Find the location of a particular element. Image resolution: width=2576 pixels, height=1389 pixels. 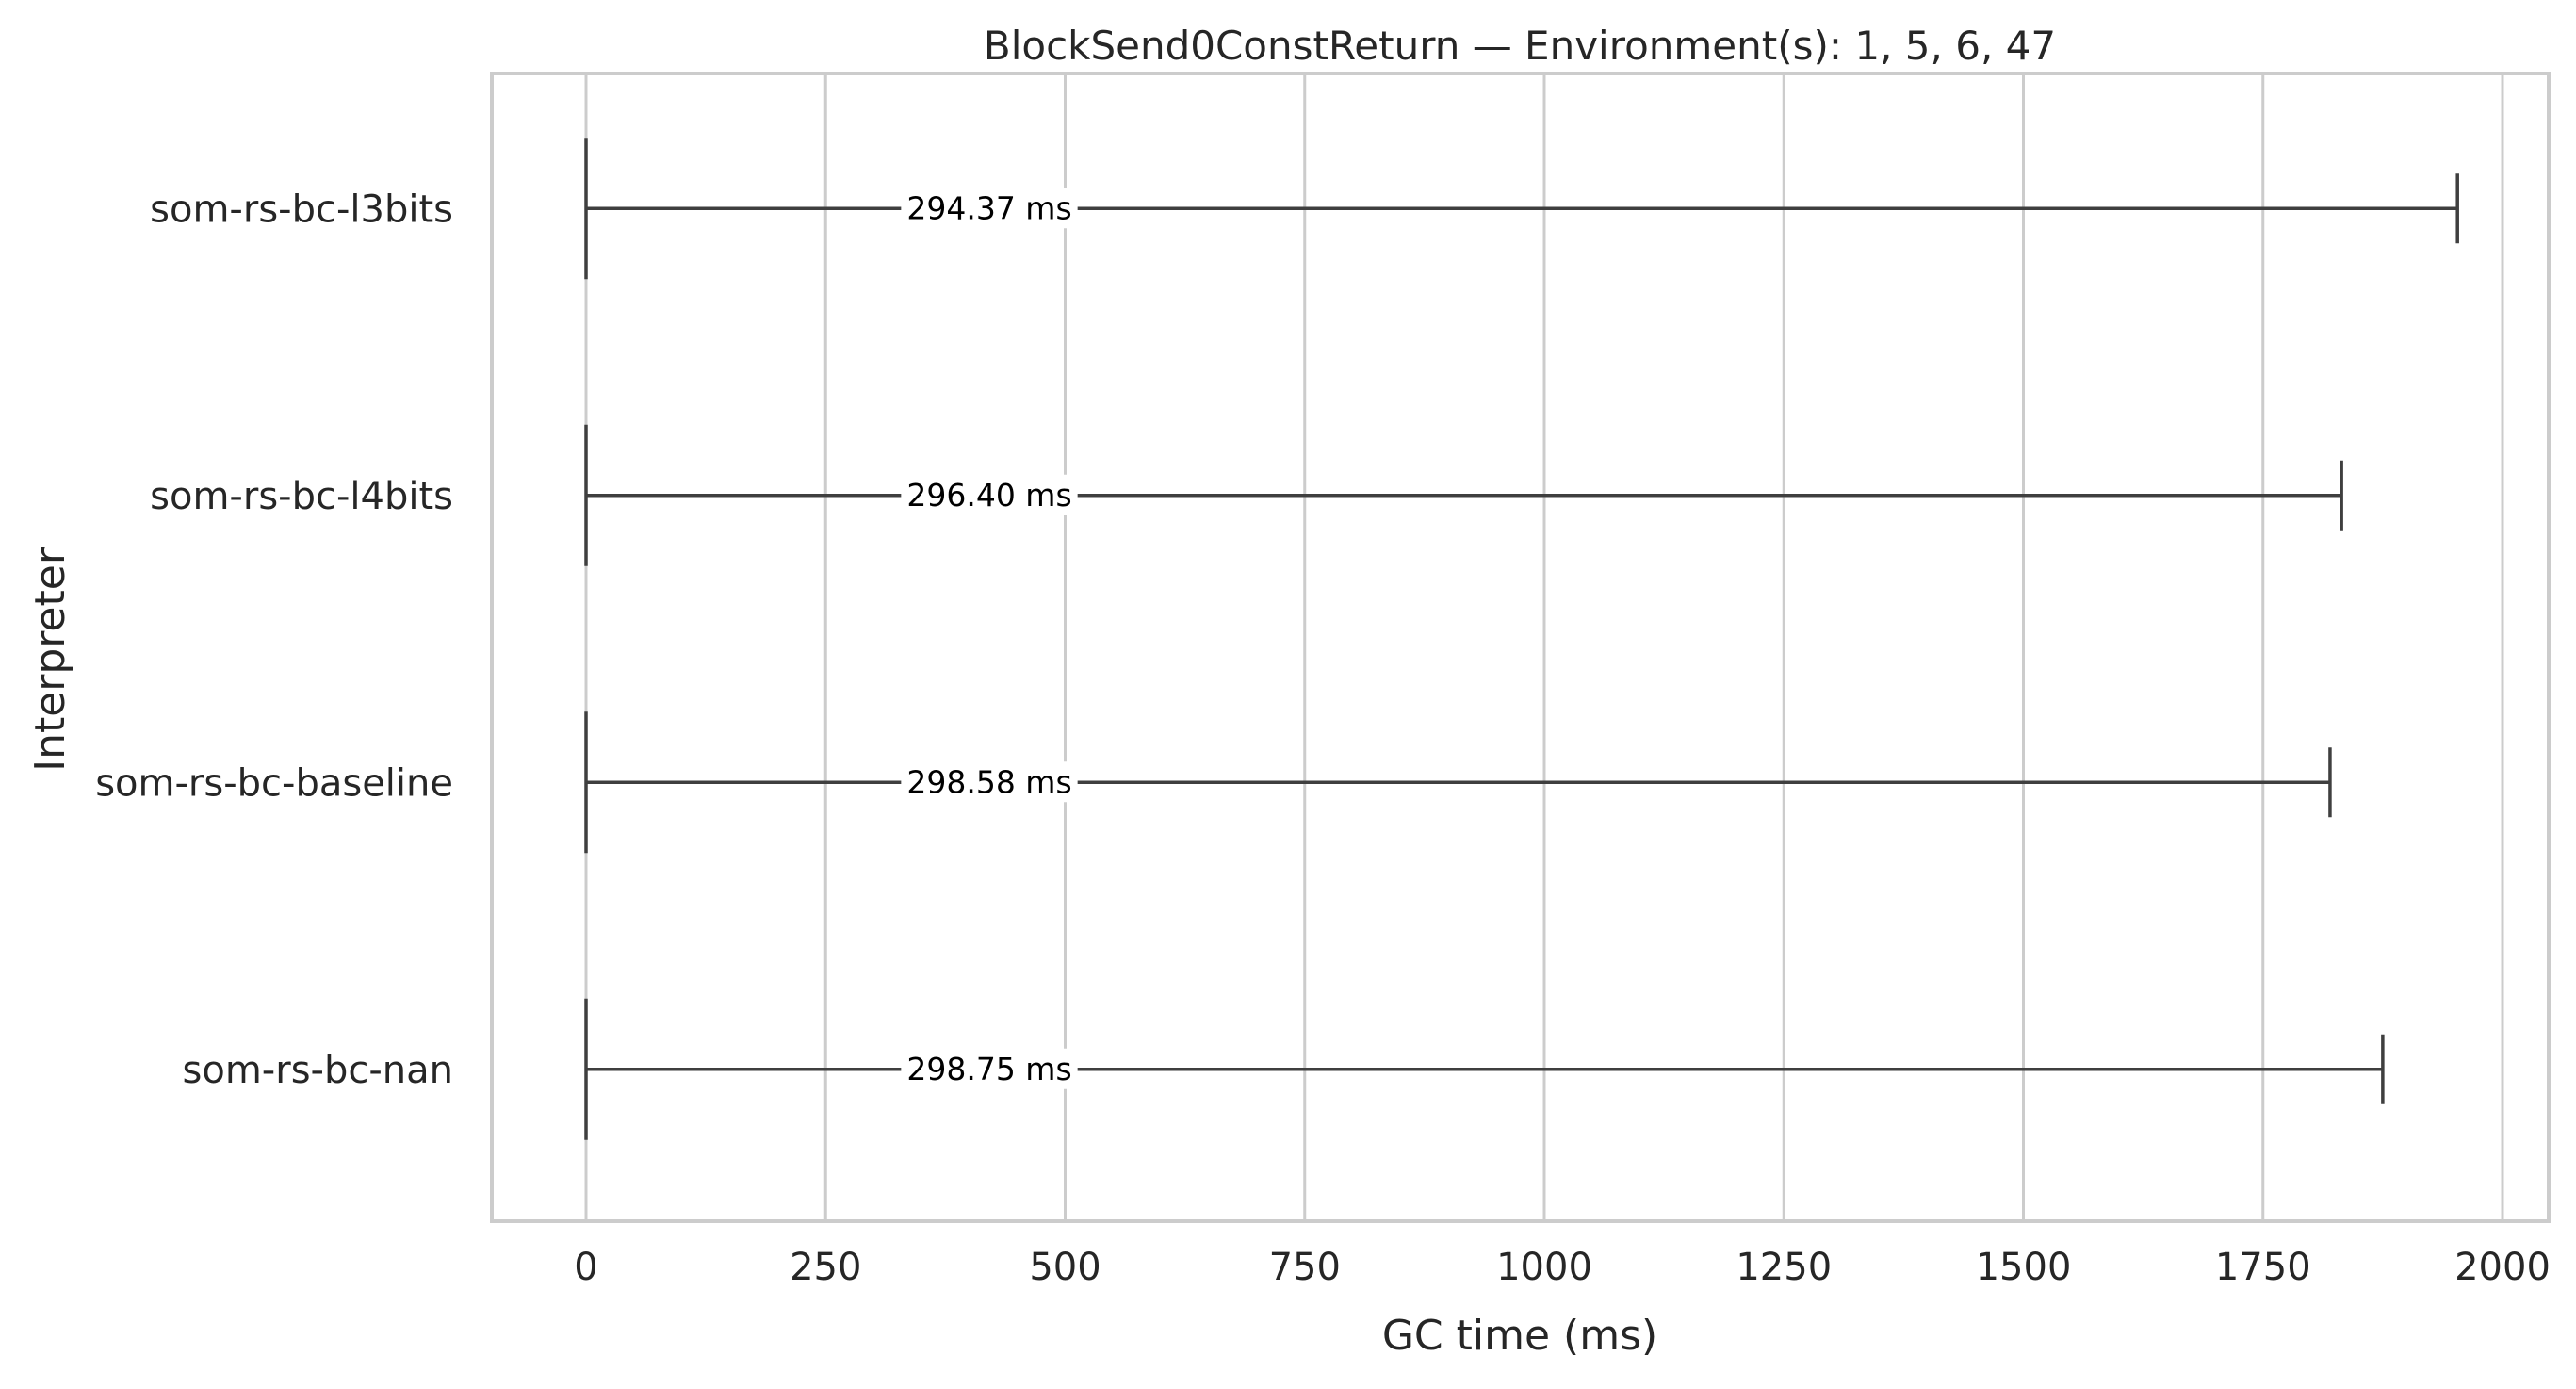

x-tick-label: 1000 is located at coordinates (1544, 1268).